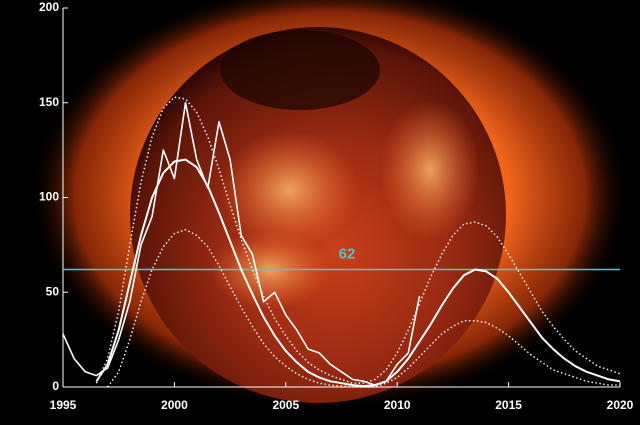  I want to click on y-tick-label: 0, so click(55, 386).